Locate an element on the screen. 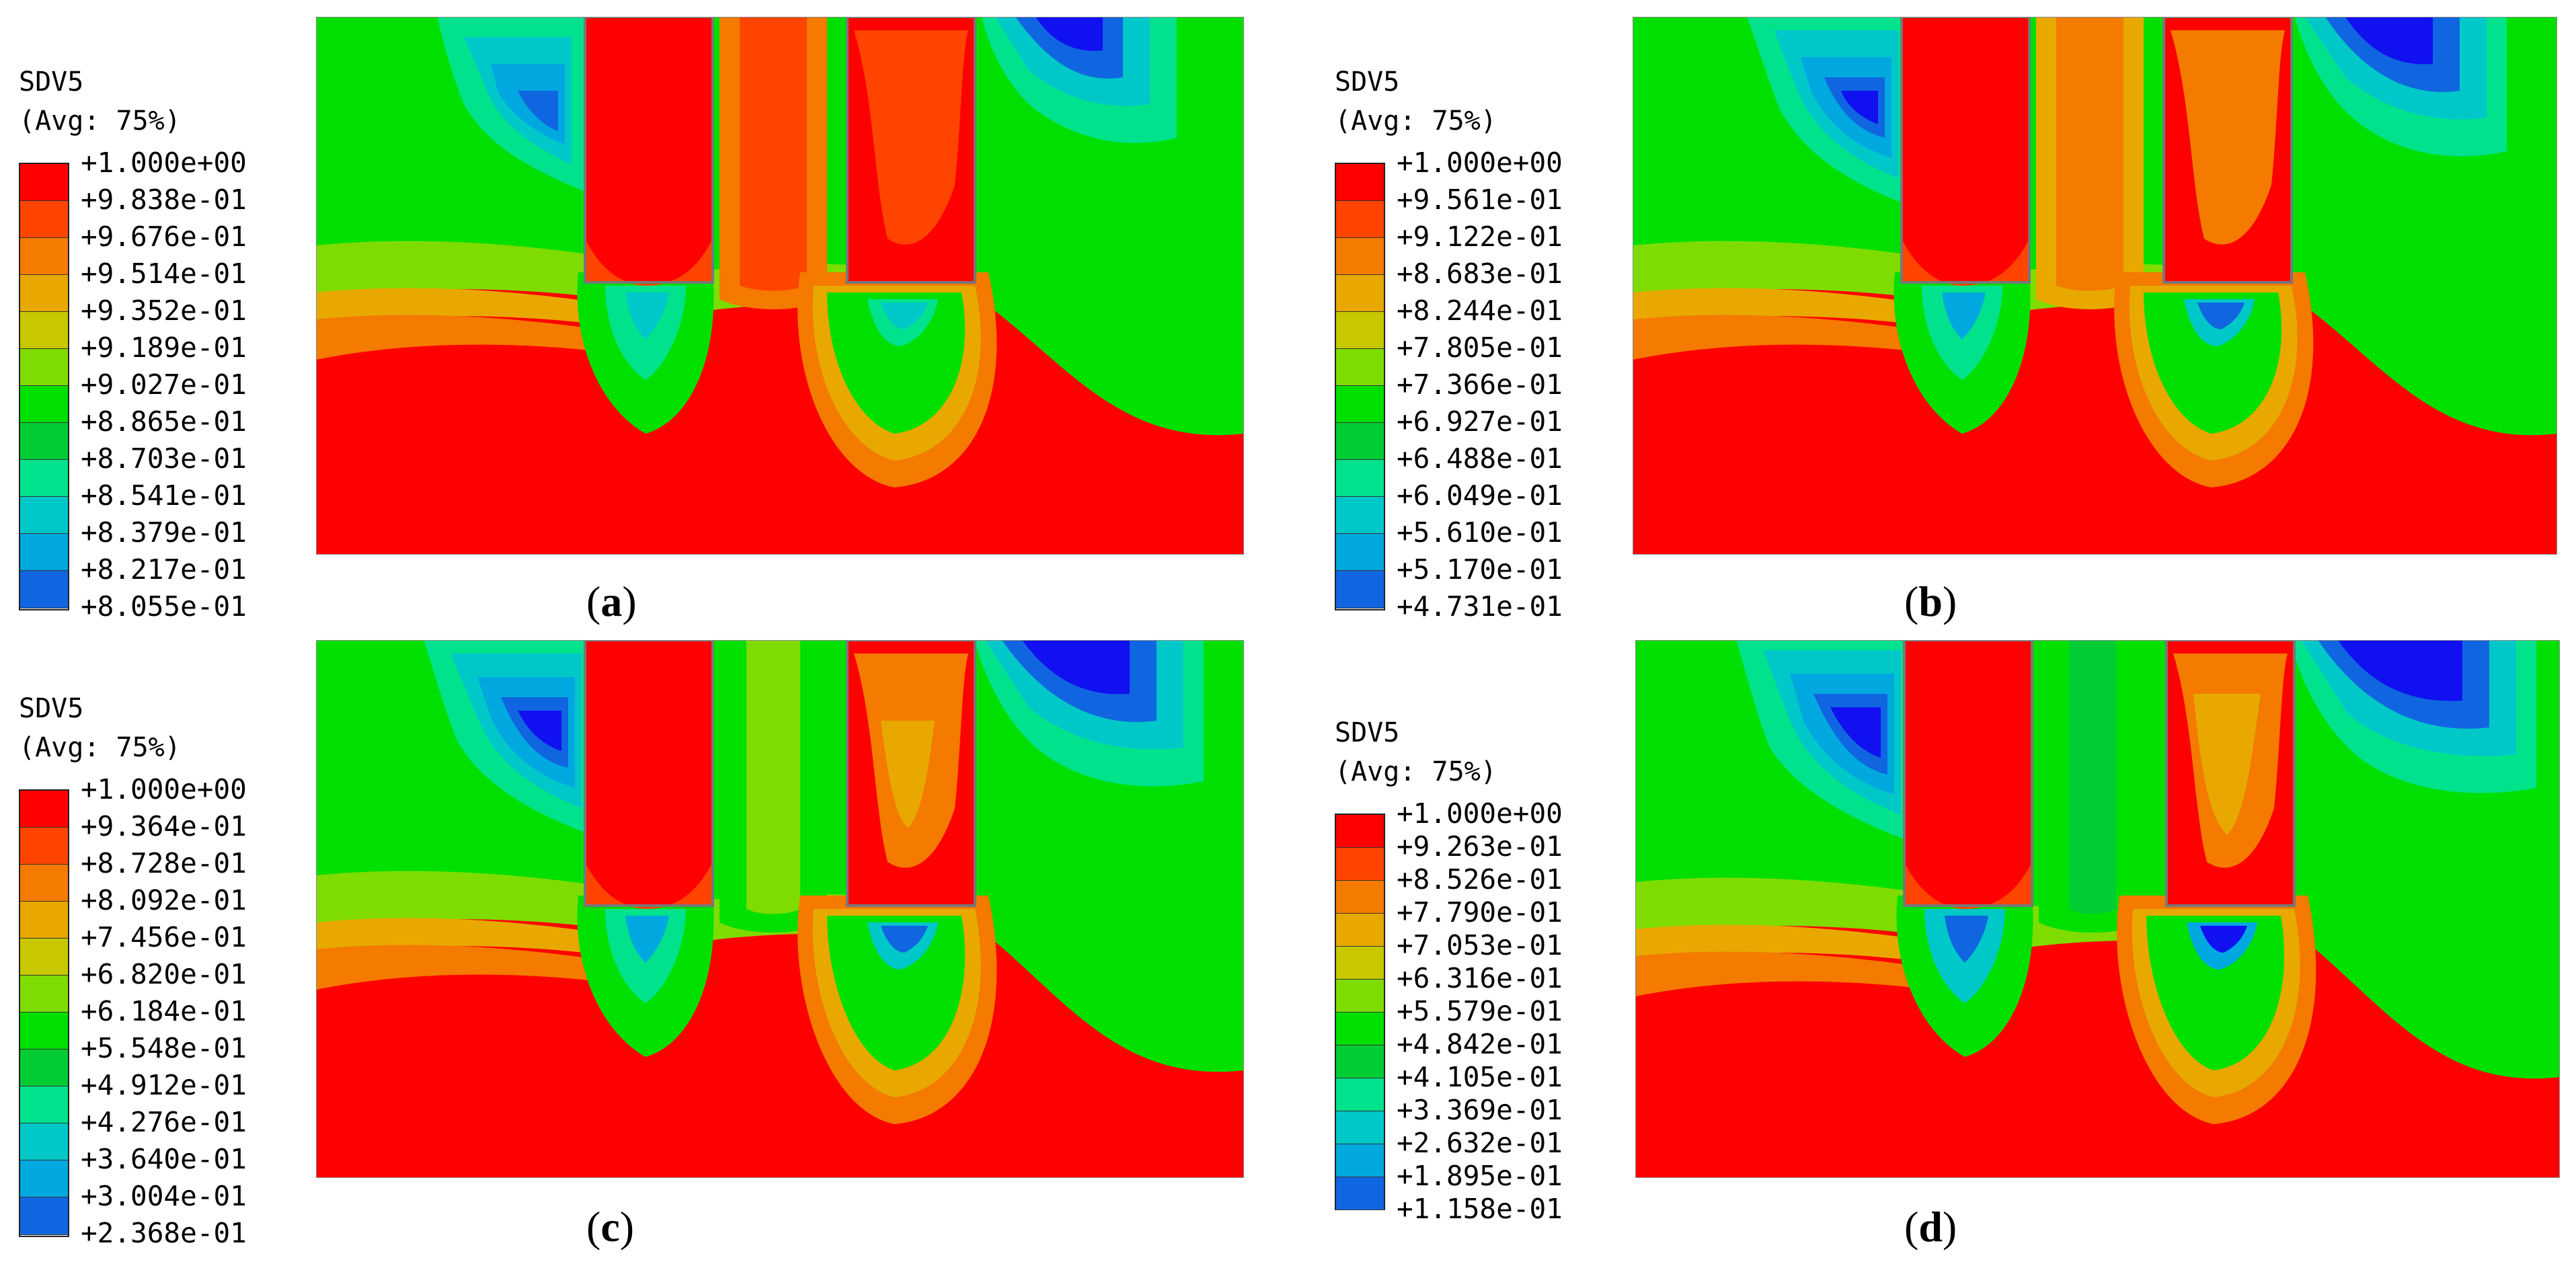 This screenshot has width=2576, height=1268. legend-value: +9.027e-01 is located at coordinates (164, 384).